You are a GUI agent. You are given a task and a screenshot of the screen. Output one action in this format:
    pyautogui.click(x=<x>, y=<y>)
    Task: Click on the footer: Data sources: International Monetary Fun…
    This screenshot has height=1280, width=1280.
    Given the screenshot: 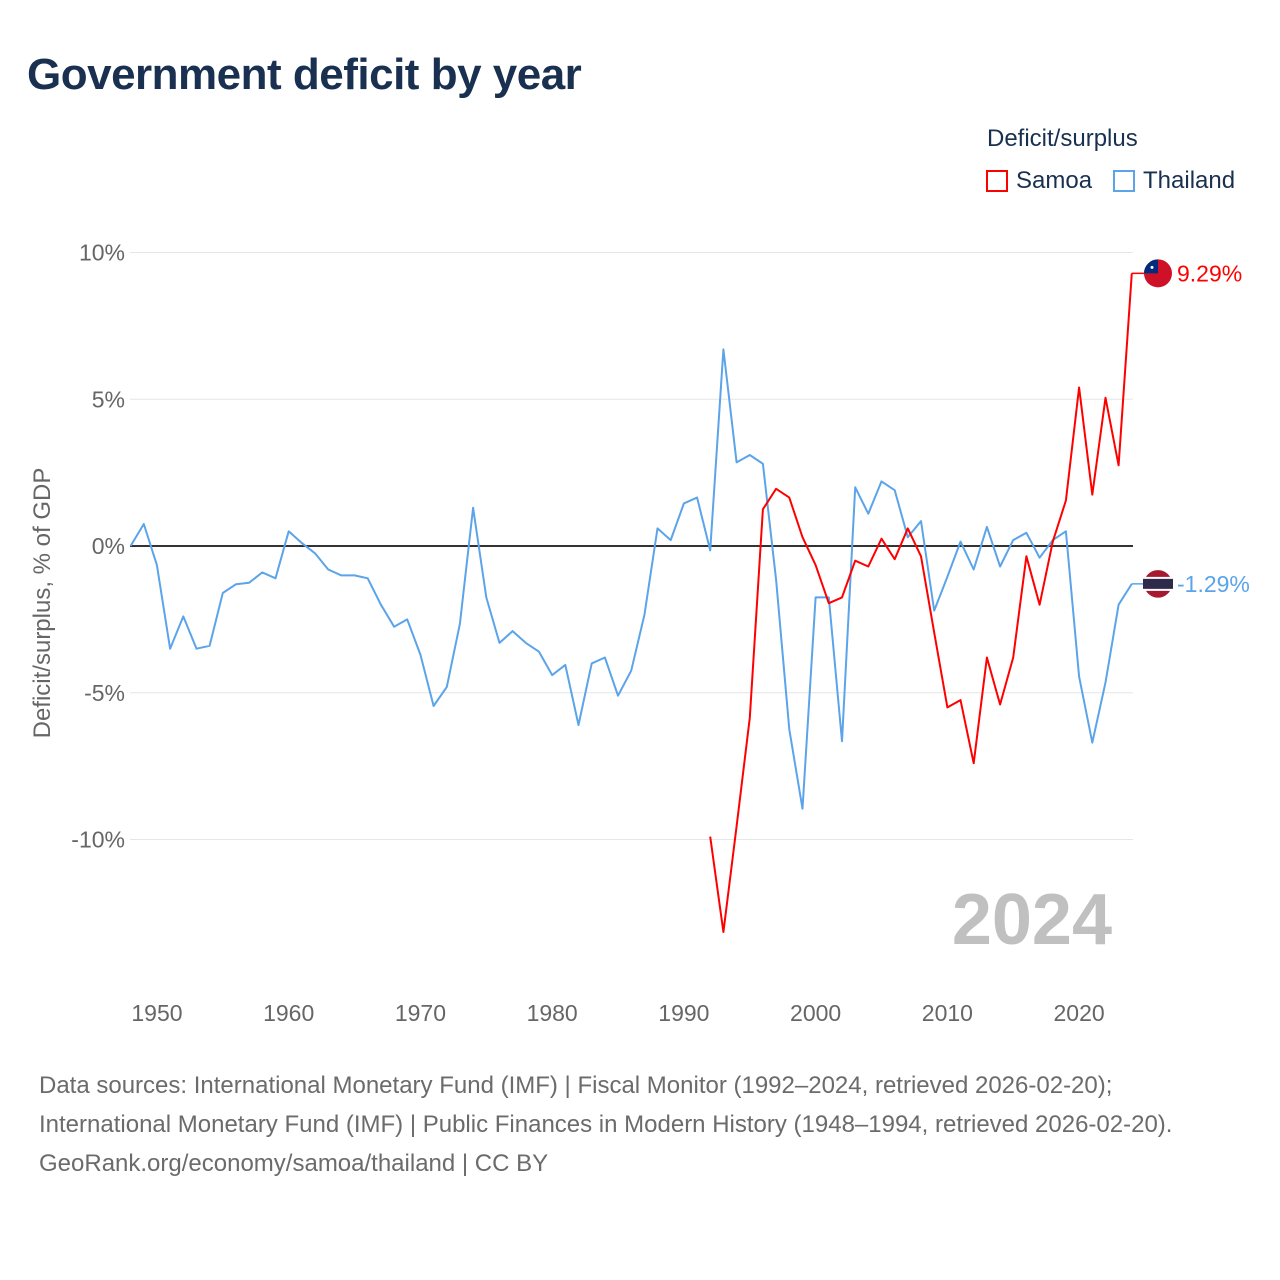 What is the action you would take?
    pyautogui.click(x=639, y=1124)
    